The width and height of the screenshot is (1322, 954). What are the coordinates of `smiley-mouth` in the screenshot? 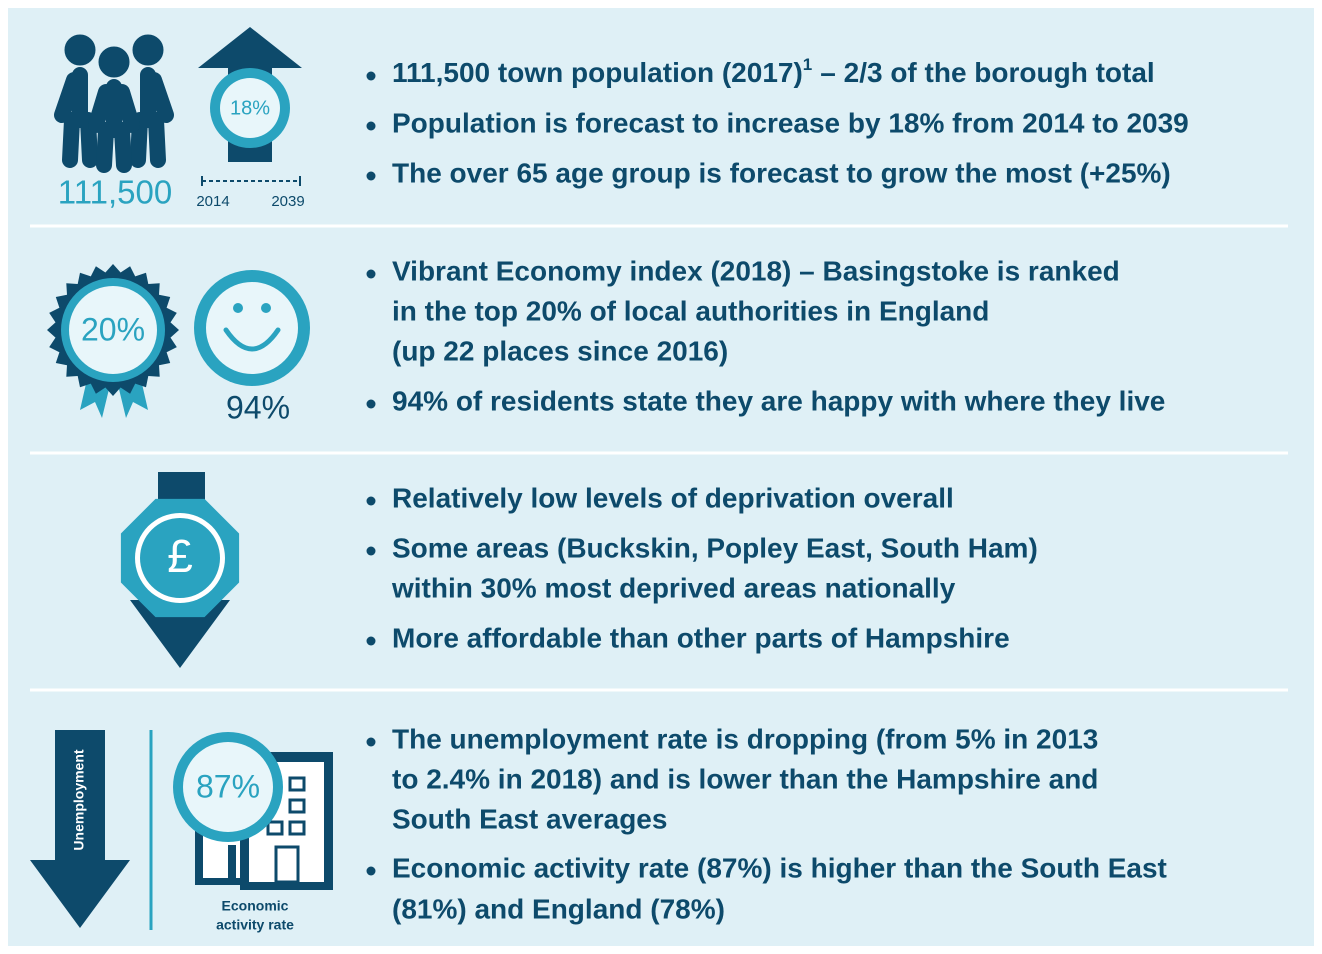 It's located at (252, 339).